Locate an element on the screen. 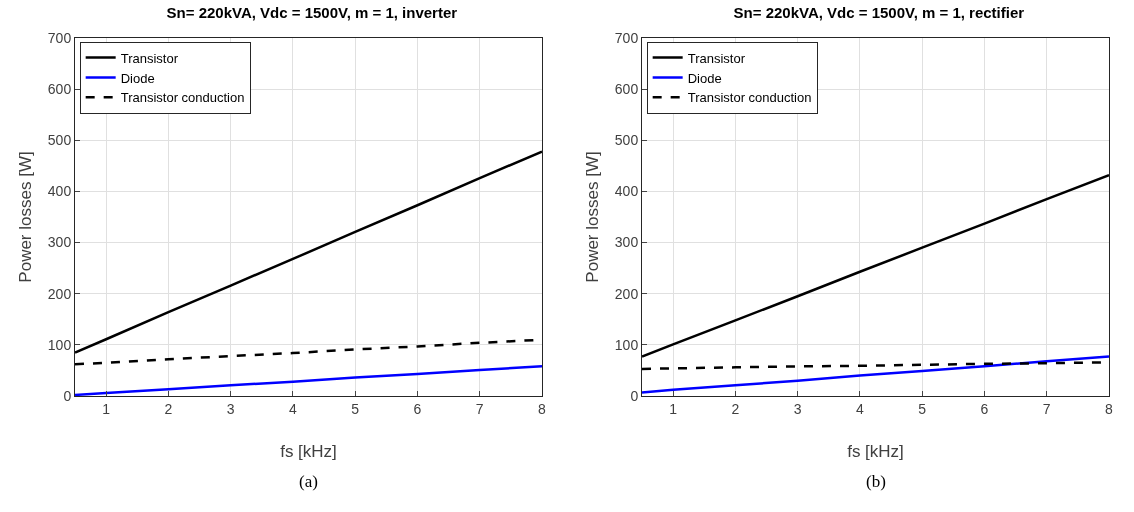 This screenshot has height=512, width=1134. text: (a) is located at coordinates (308, 481).